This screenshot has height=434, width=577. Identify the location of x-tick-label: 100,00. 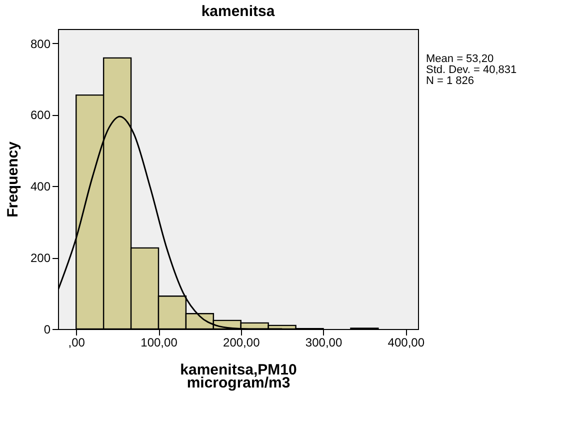
(159, 343).